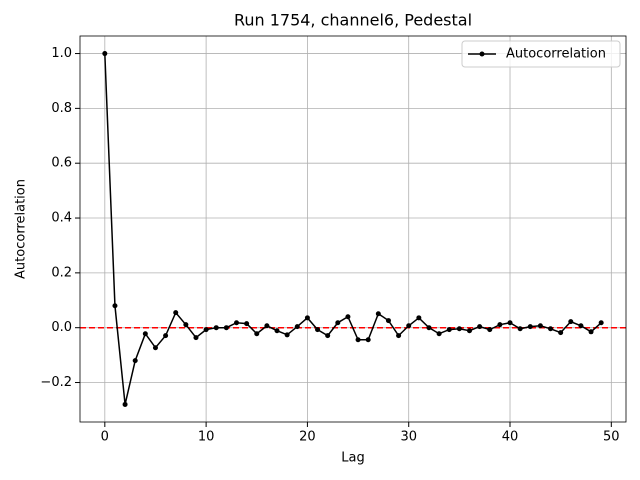 This screenshot has width=640, height=480. What do you see at coordinates (56, 382) in the screenshot?
I see `y-tick-label: −0.2` at bounding box center [56, 382].